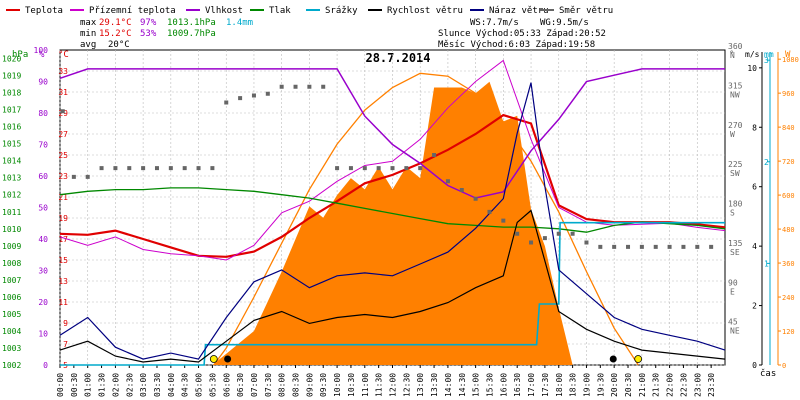  I want to click on tick-pct-7: 70, so click(43, 145).